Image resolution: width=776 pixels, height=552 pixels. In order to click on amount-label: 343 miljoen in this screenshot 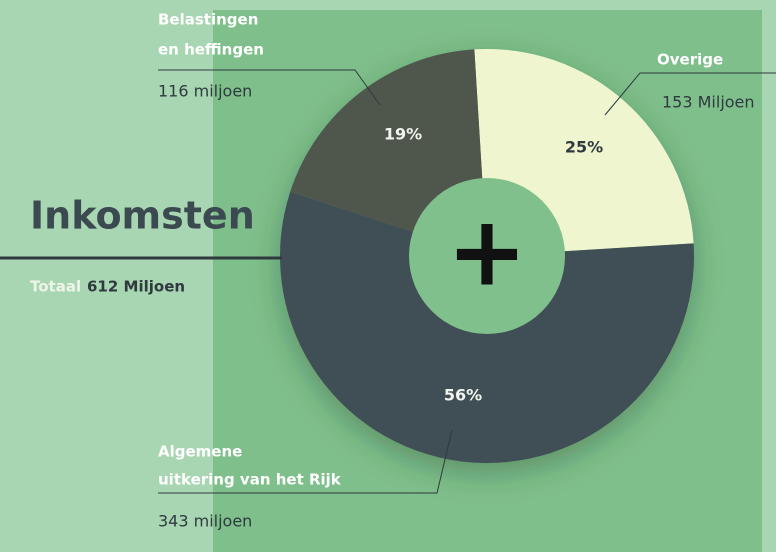, I will do `click(205, 521)`.